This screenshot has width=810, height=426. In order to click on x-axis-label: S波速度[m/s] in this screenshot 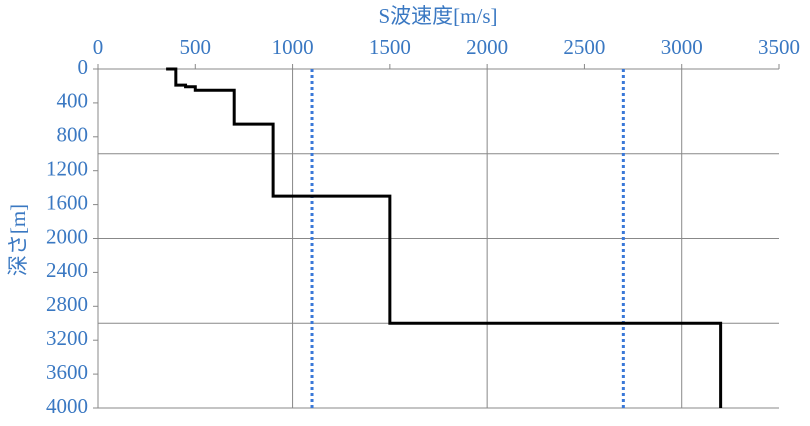, I will do `click(437, 16)`.